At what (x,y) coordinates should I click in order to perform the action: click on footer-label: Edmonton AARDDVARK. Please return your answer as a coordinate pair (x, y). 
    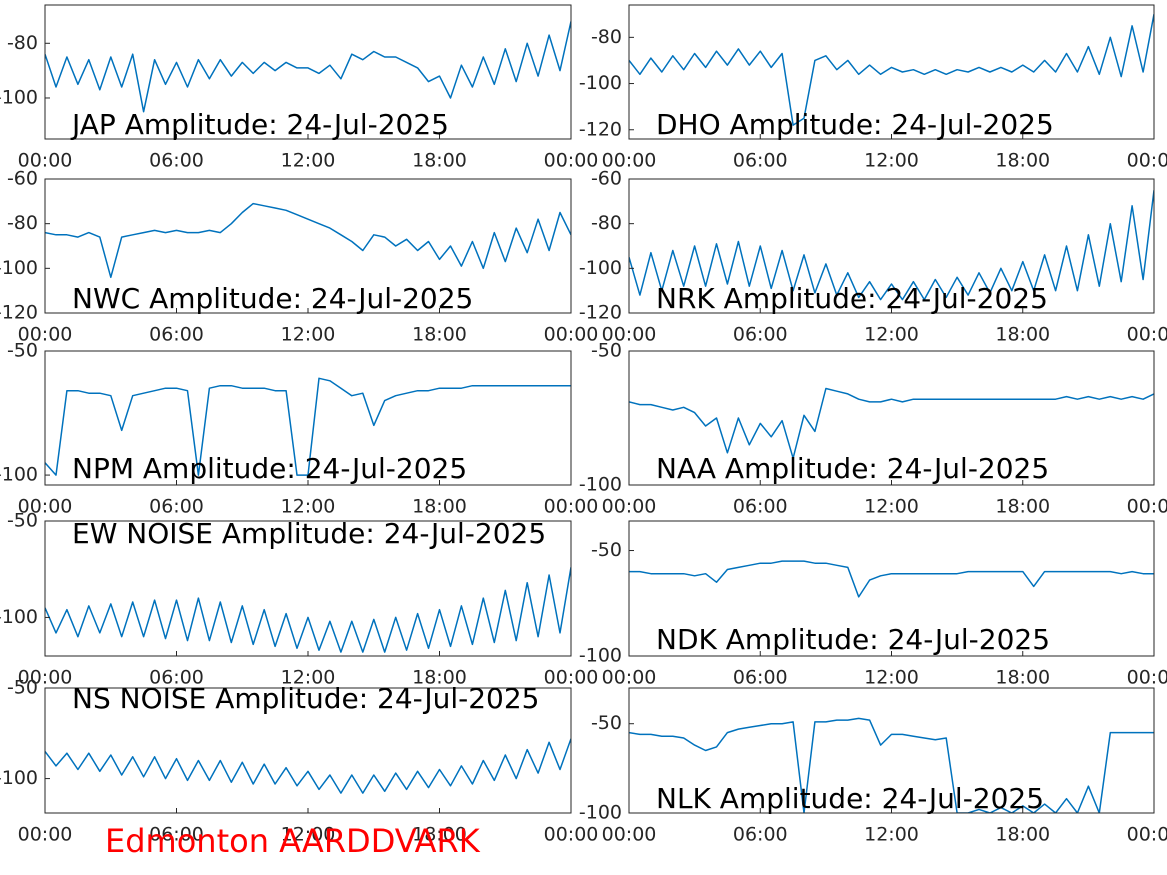
    Looking at the image, I should click on (293, 841).